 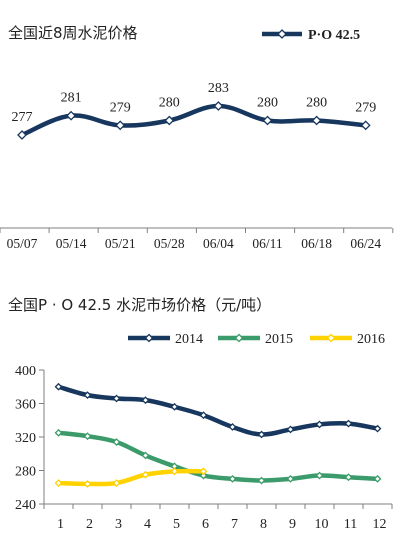 What do you see at coordinates (71, 98) in the screenshot?
I see `data-label: 281` at bounding box center [71, 98].